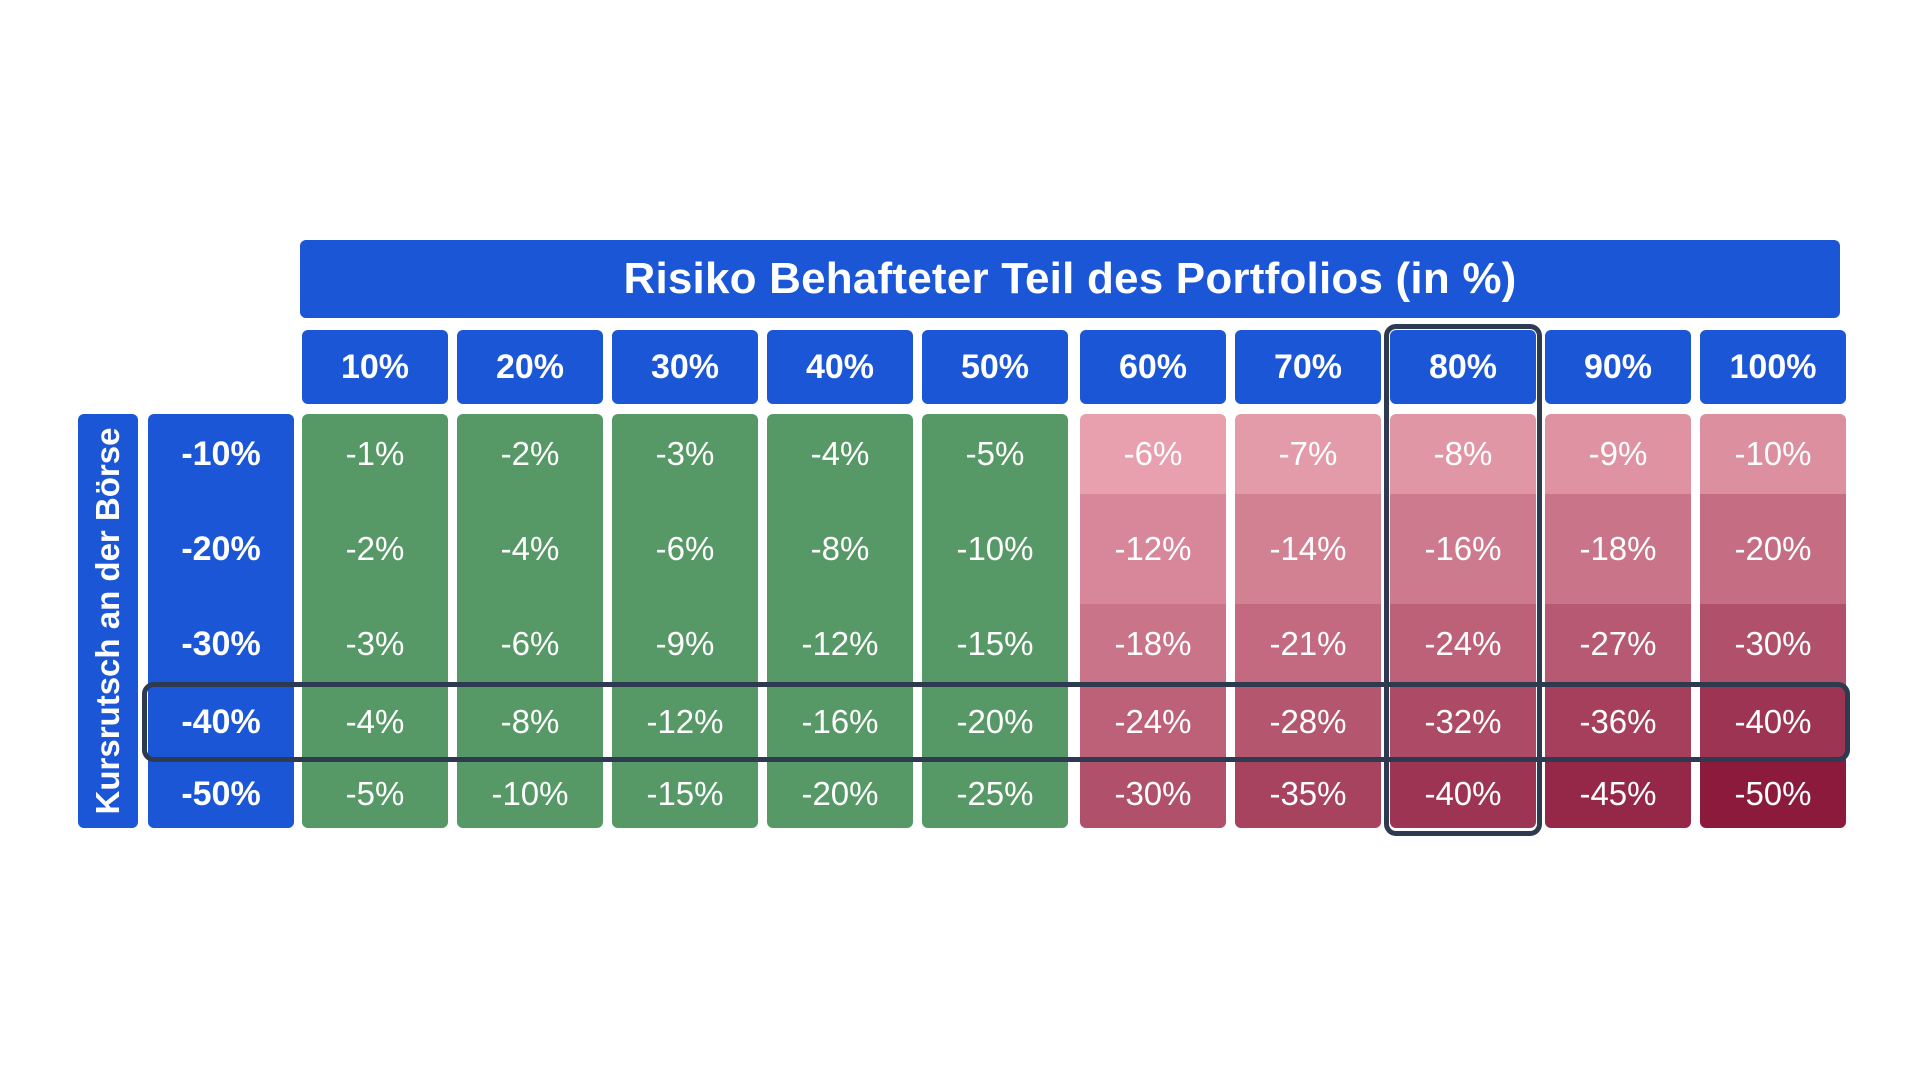 The width and height of the screenshot is (1920, 1080). Describe the element at coordinates (995, 367) in the screenshot. I see `column-header: 50%` at that location.